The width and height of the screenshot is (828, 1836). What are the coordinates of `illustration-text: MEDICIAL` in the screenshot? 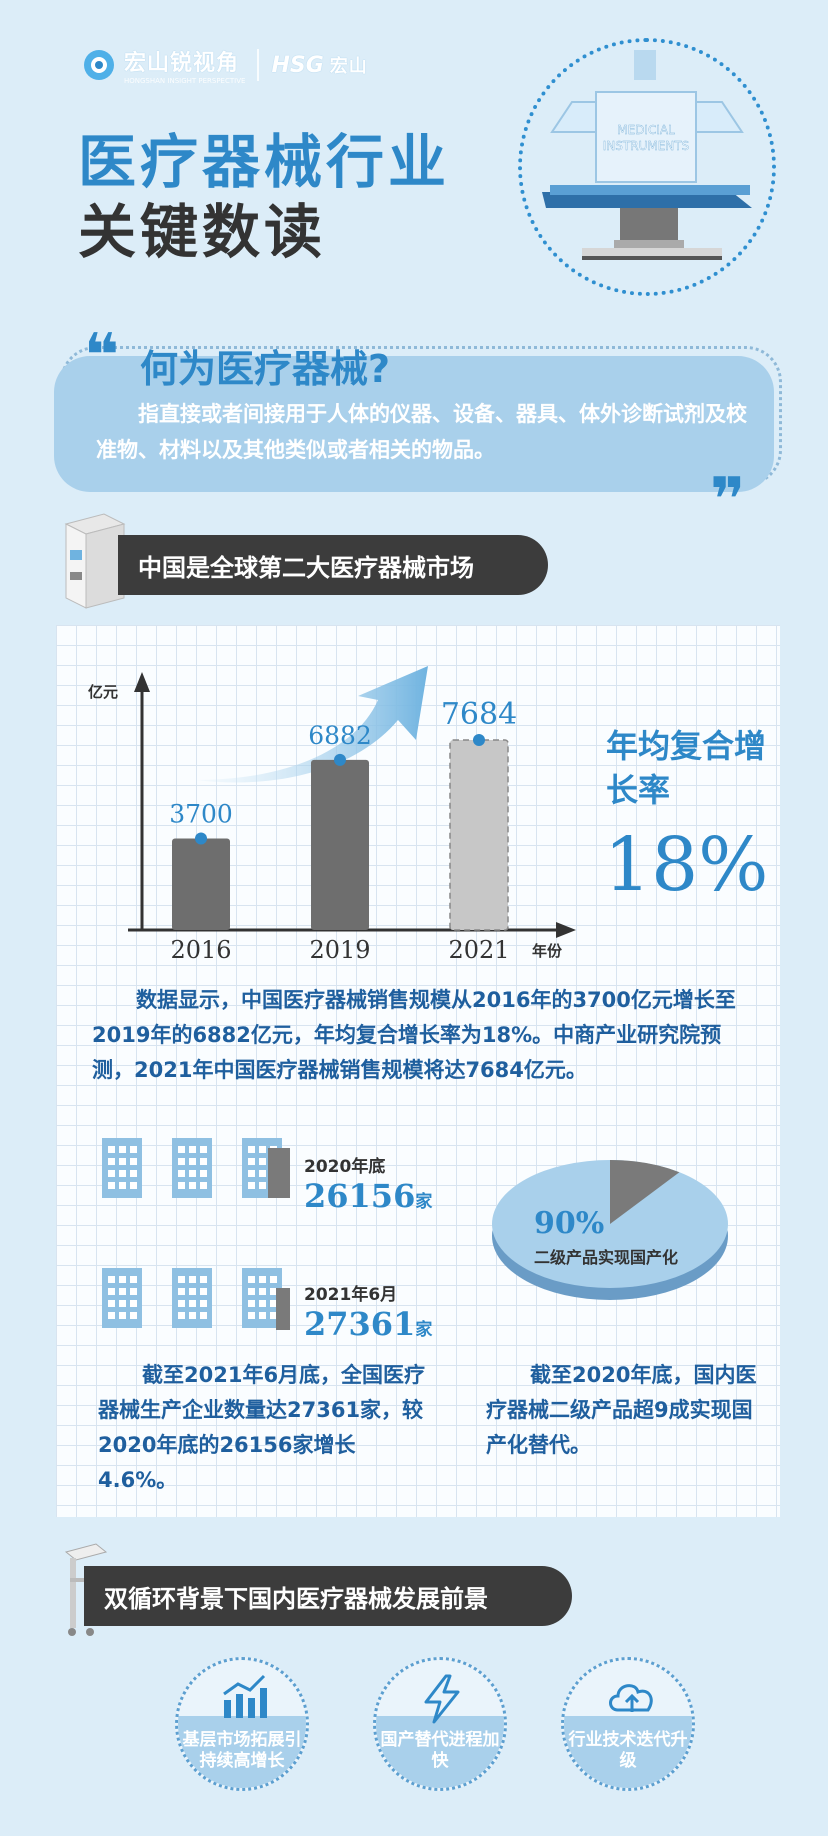 It's located at (646, 130).